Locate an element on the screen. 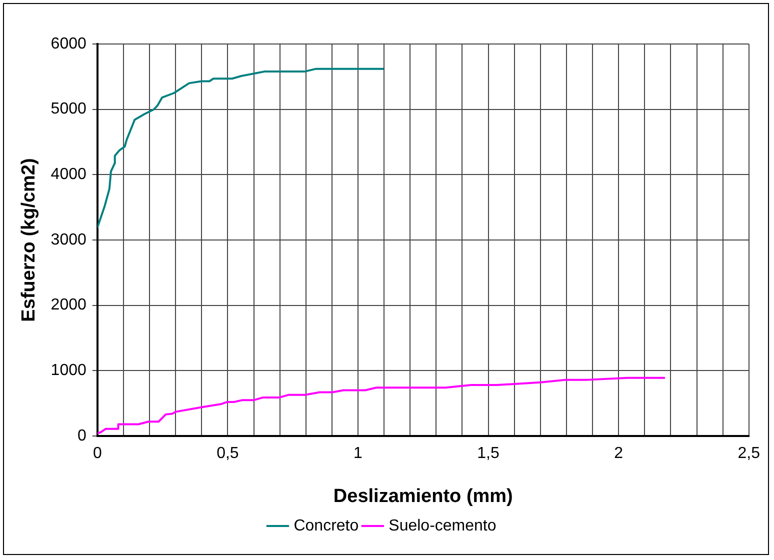 The image size is (774, 560). y-tick-label: 2000 is located at coordinates (68, 305).